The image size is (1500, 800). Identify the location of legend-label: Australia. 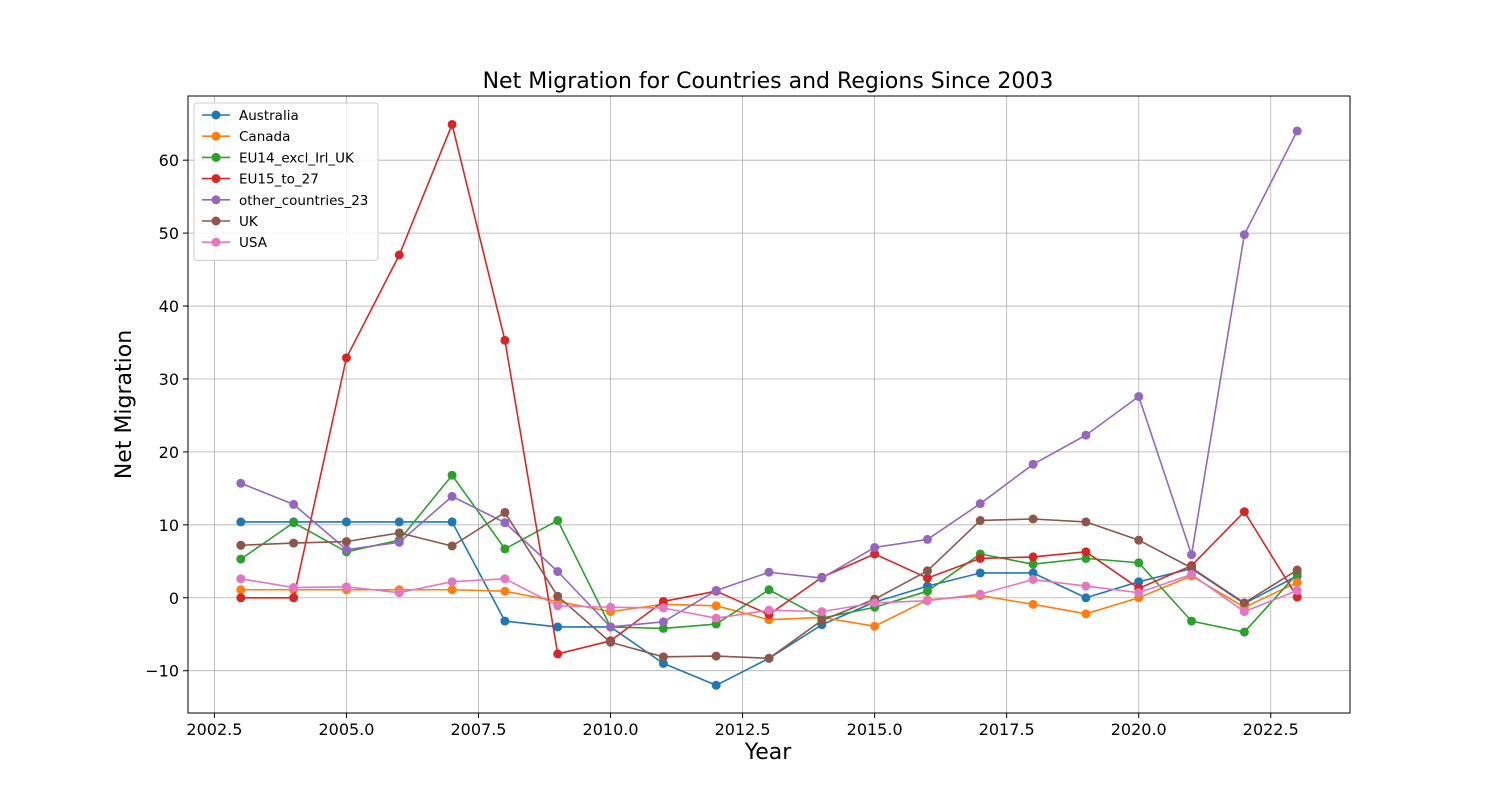
(269, 116).